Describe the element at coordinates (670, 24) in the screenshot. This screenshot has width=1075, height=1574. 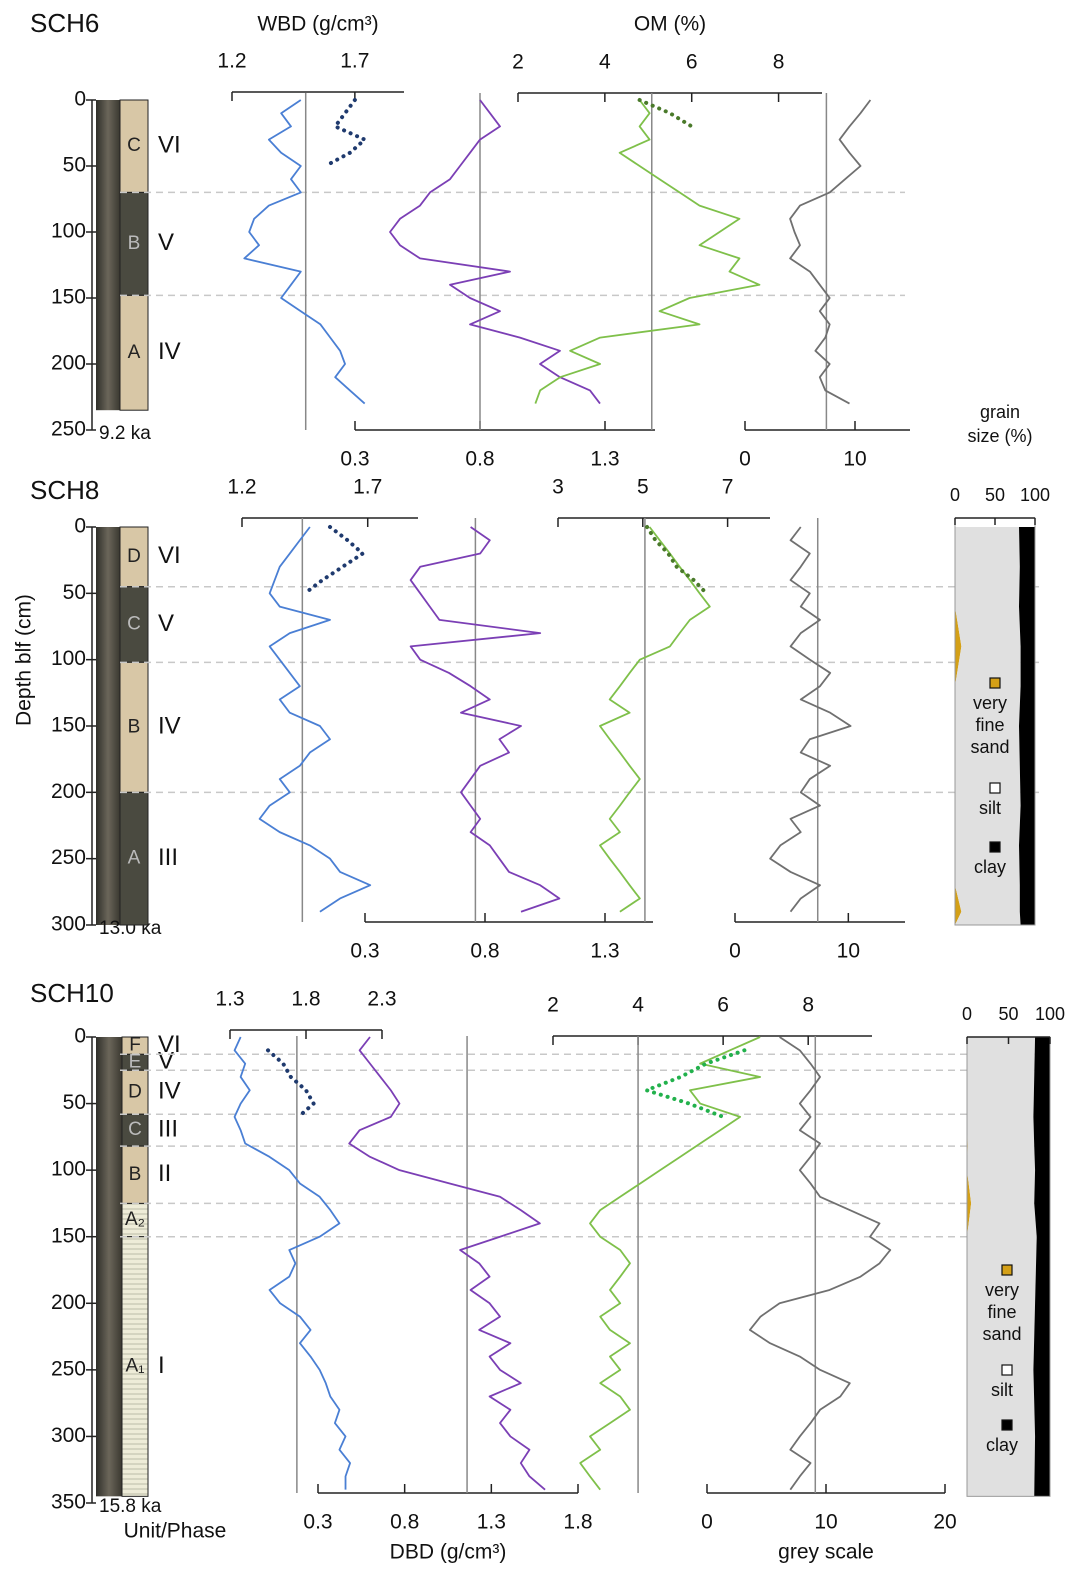
I see `x-axis-title: OM (%)` at that location.